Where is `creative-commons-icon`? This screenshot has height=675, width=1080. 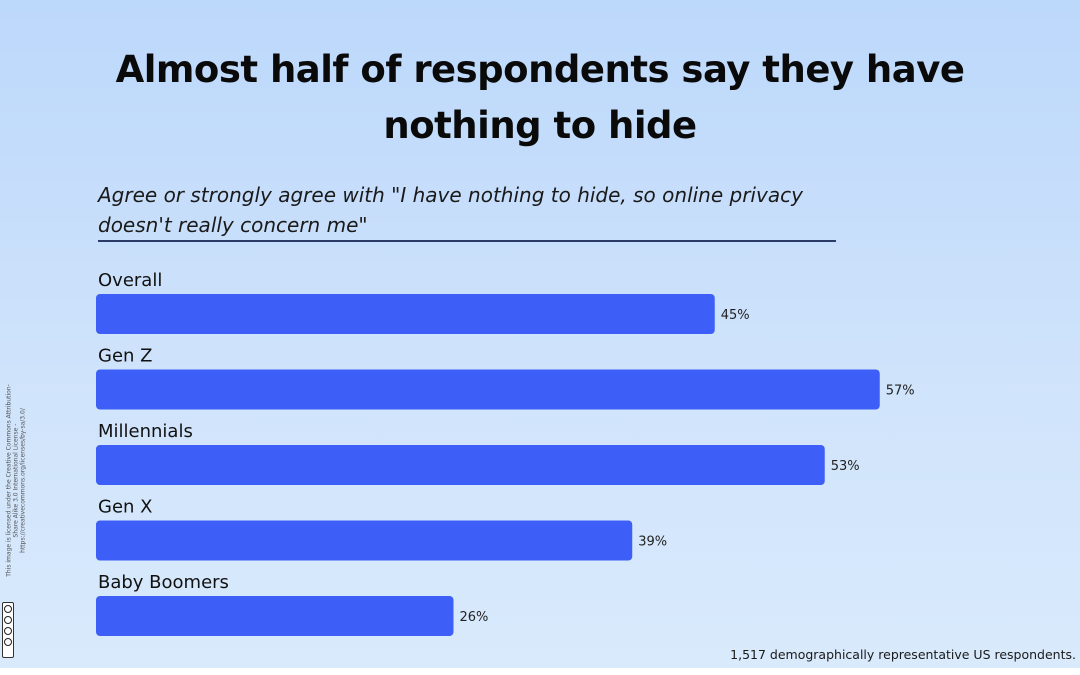 creative-commons-icon is located at coordinates (8, 630).